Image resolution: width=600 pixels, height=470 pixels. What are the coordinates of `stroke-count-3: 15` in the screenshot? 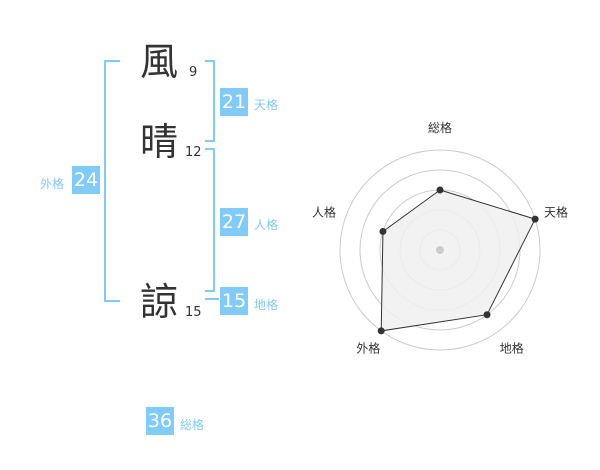 It's located at (193, 312).